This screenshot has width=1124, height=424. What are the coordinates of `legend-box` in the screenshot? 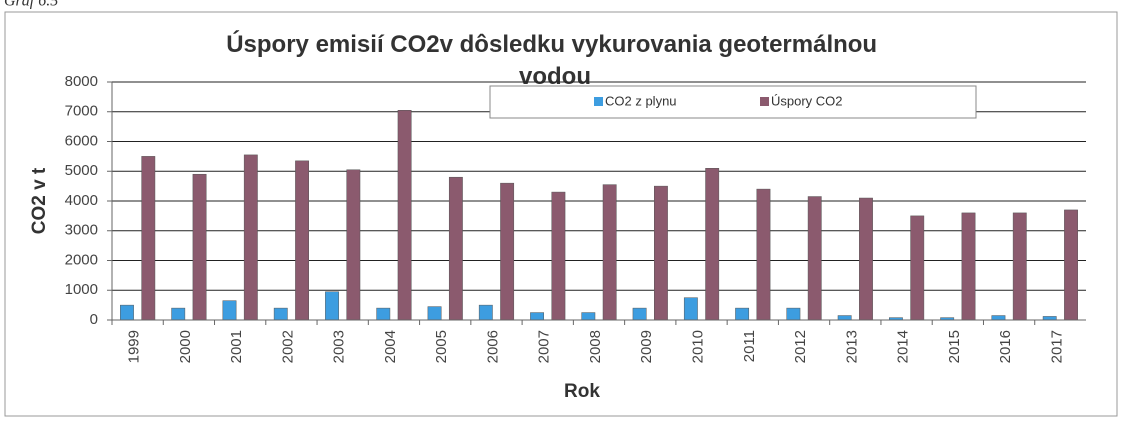 It's located at (733, 102).